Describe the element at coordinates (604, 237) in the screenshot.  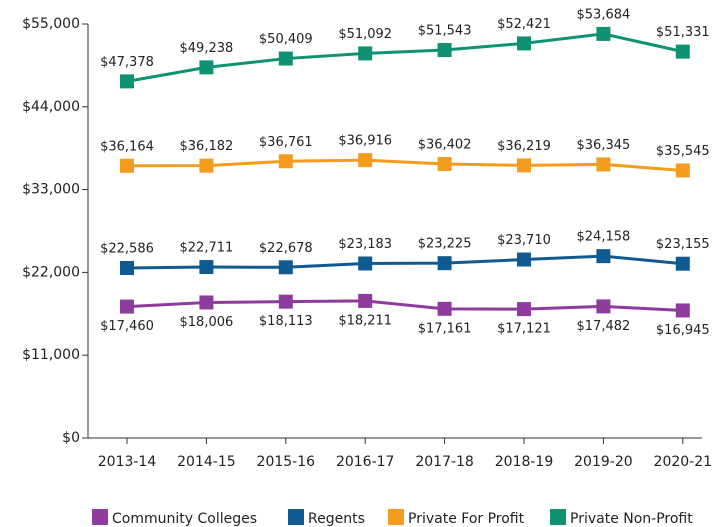
I see `data-label: $24,158` at that location.